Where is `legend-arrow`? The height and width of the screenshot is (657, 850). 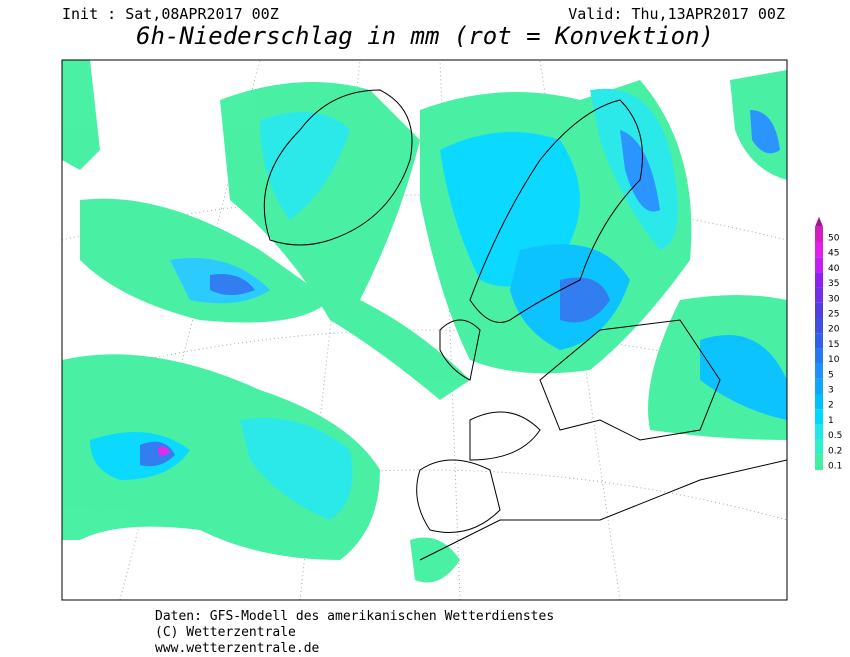
legend-arrow is located at coordinates (819, 221).